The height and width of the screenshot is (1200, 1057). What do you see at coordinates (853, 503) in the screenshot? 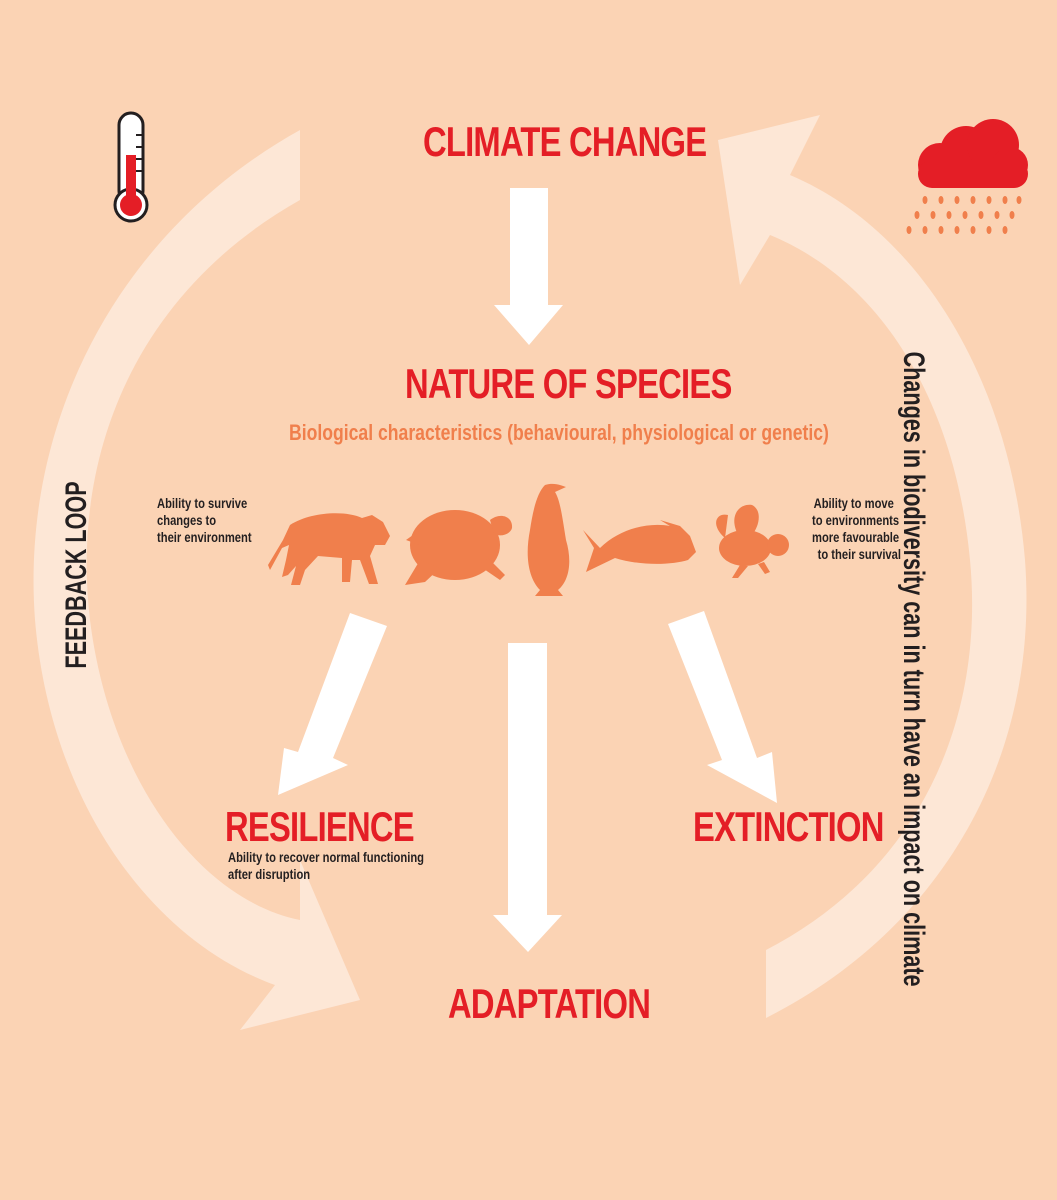
I see `move-note-line: Ability to move` at bounding box center [853, 503].